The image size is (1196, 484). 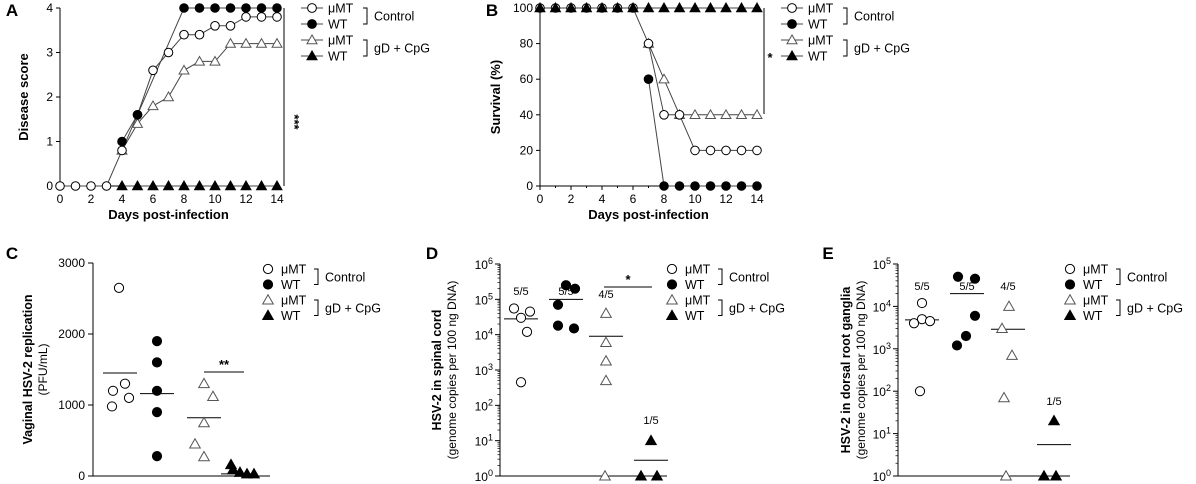 What do you see at coordinates (224, 364) in the screenshot?
I see `significance-label: **` at bounding box center [224, 364].